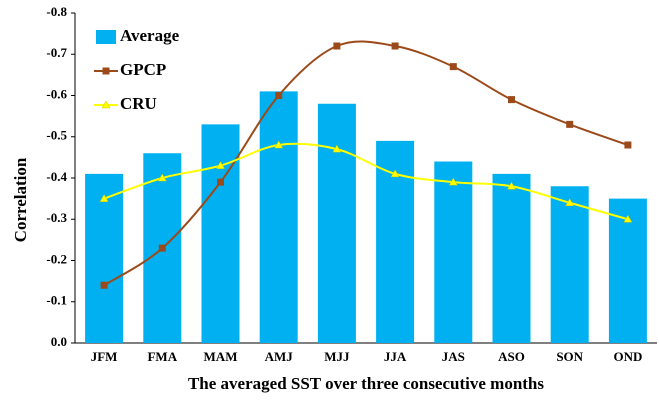 The image size is (659, 401). What do you see at coordinates (20, 199) in the screenshot?
I see `y-axis-title: Correlation` at bounding box center [20, 199].